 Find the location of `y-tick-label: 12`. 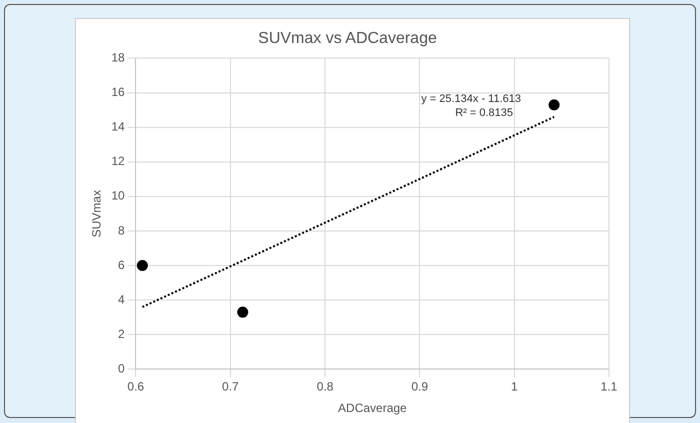

y-tick-label: 12 is located at coordinates (118, 161).